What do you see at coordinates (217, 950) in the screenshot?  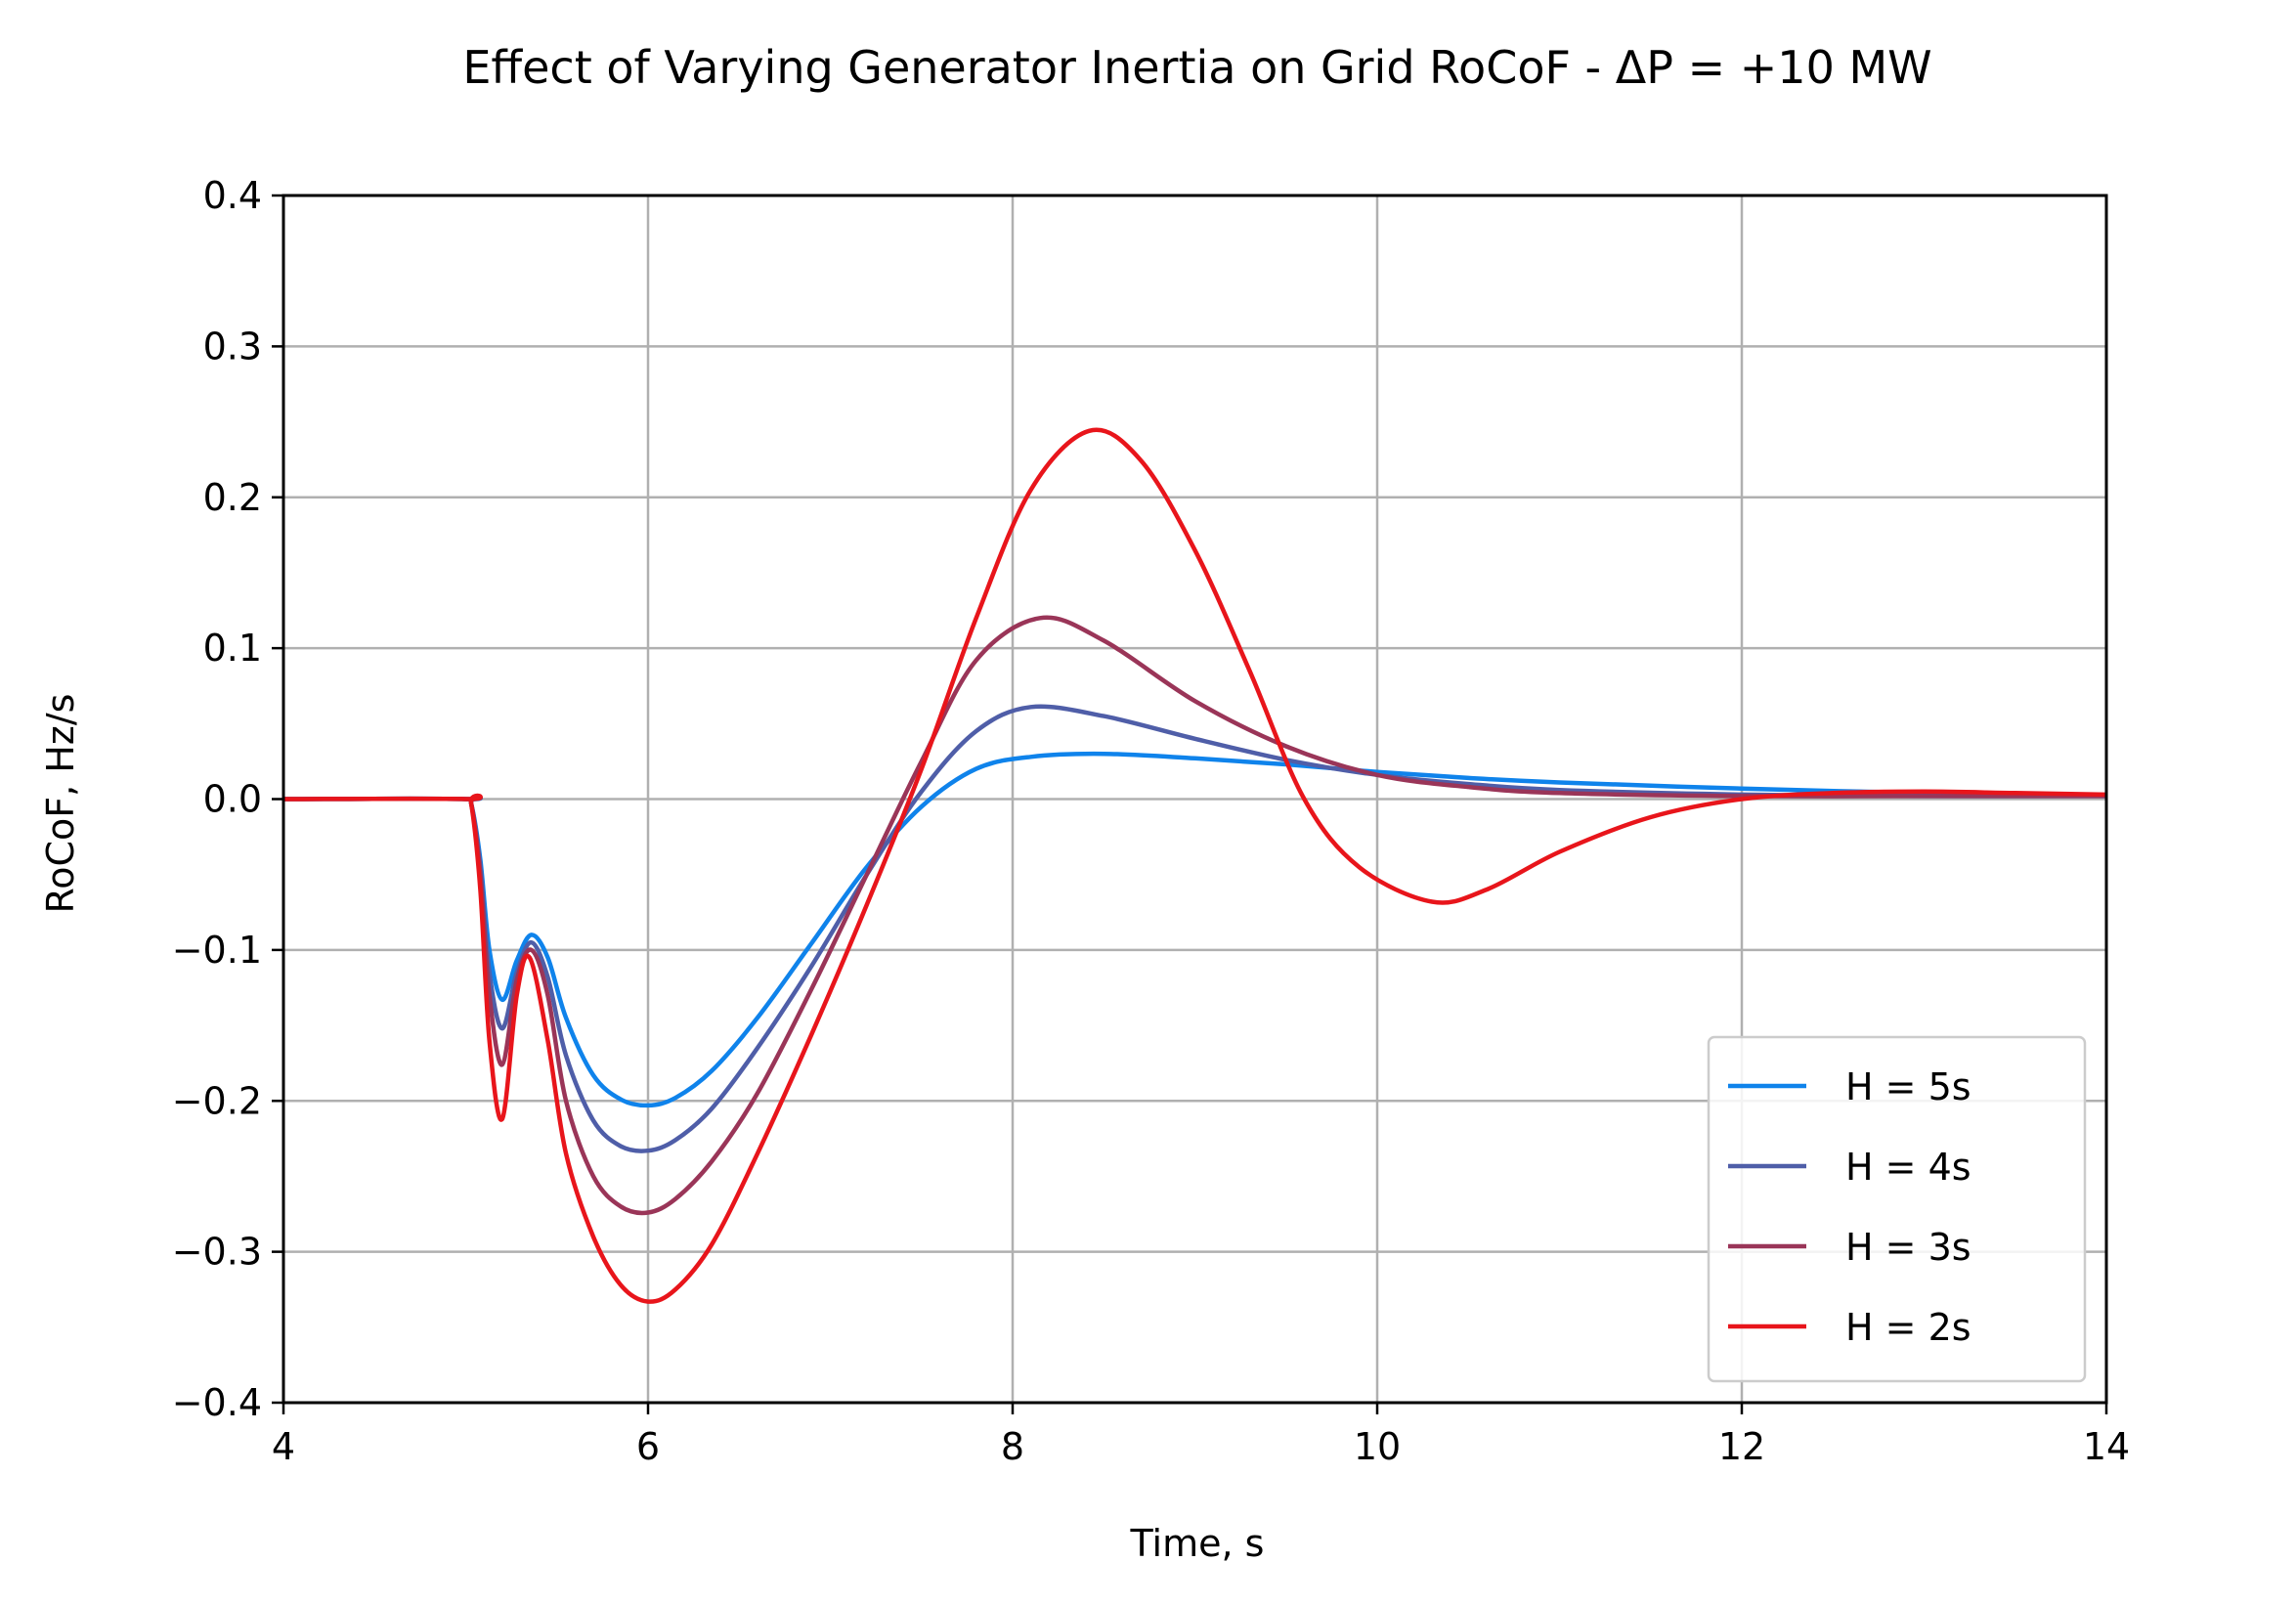 I see `y-tick-label: −0.1` at bounding box center [217, 950].